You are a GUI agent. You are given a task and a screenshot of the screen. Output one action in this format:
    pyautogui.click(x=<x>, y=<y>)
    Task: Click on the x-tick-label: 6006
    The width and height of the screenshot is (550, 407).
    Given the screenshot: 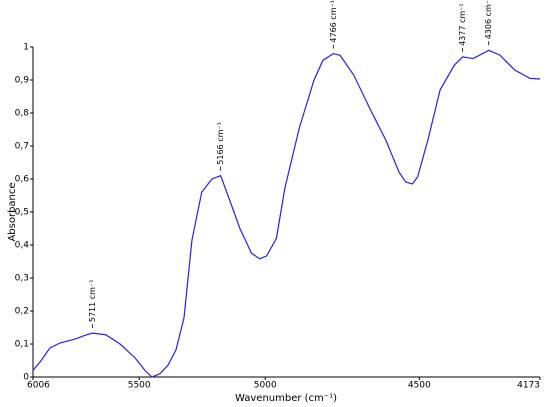 What is the action you would take?
    pyautogui.click(x=38, y=386)
    